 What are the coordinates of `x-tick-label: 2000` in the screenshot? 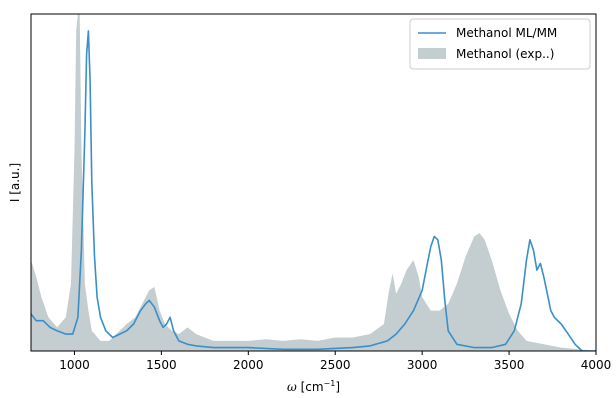 It's located at (248, 365).